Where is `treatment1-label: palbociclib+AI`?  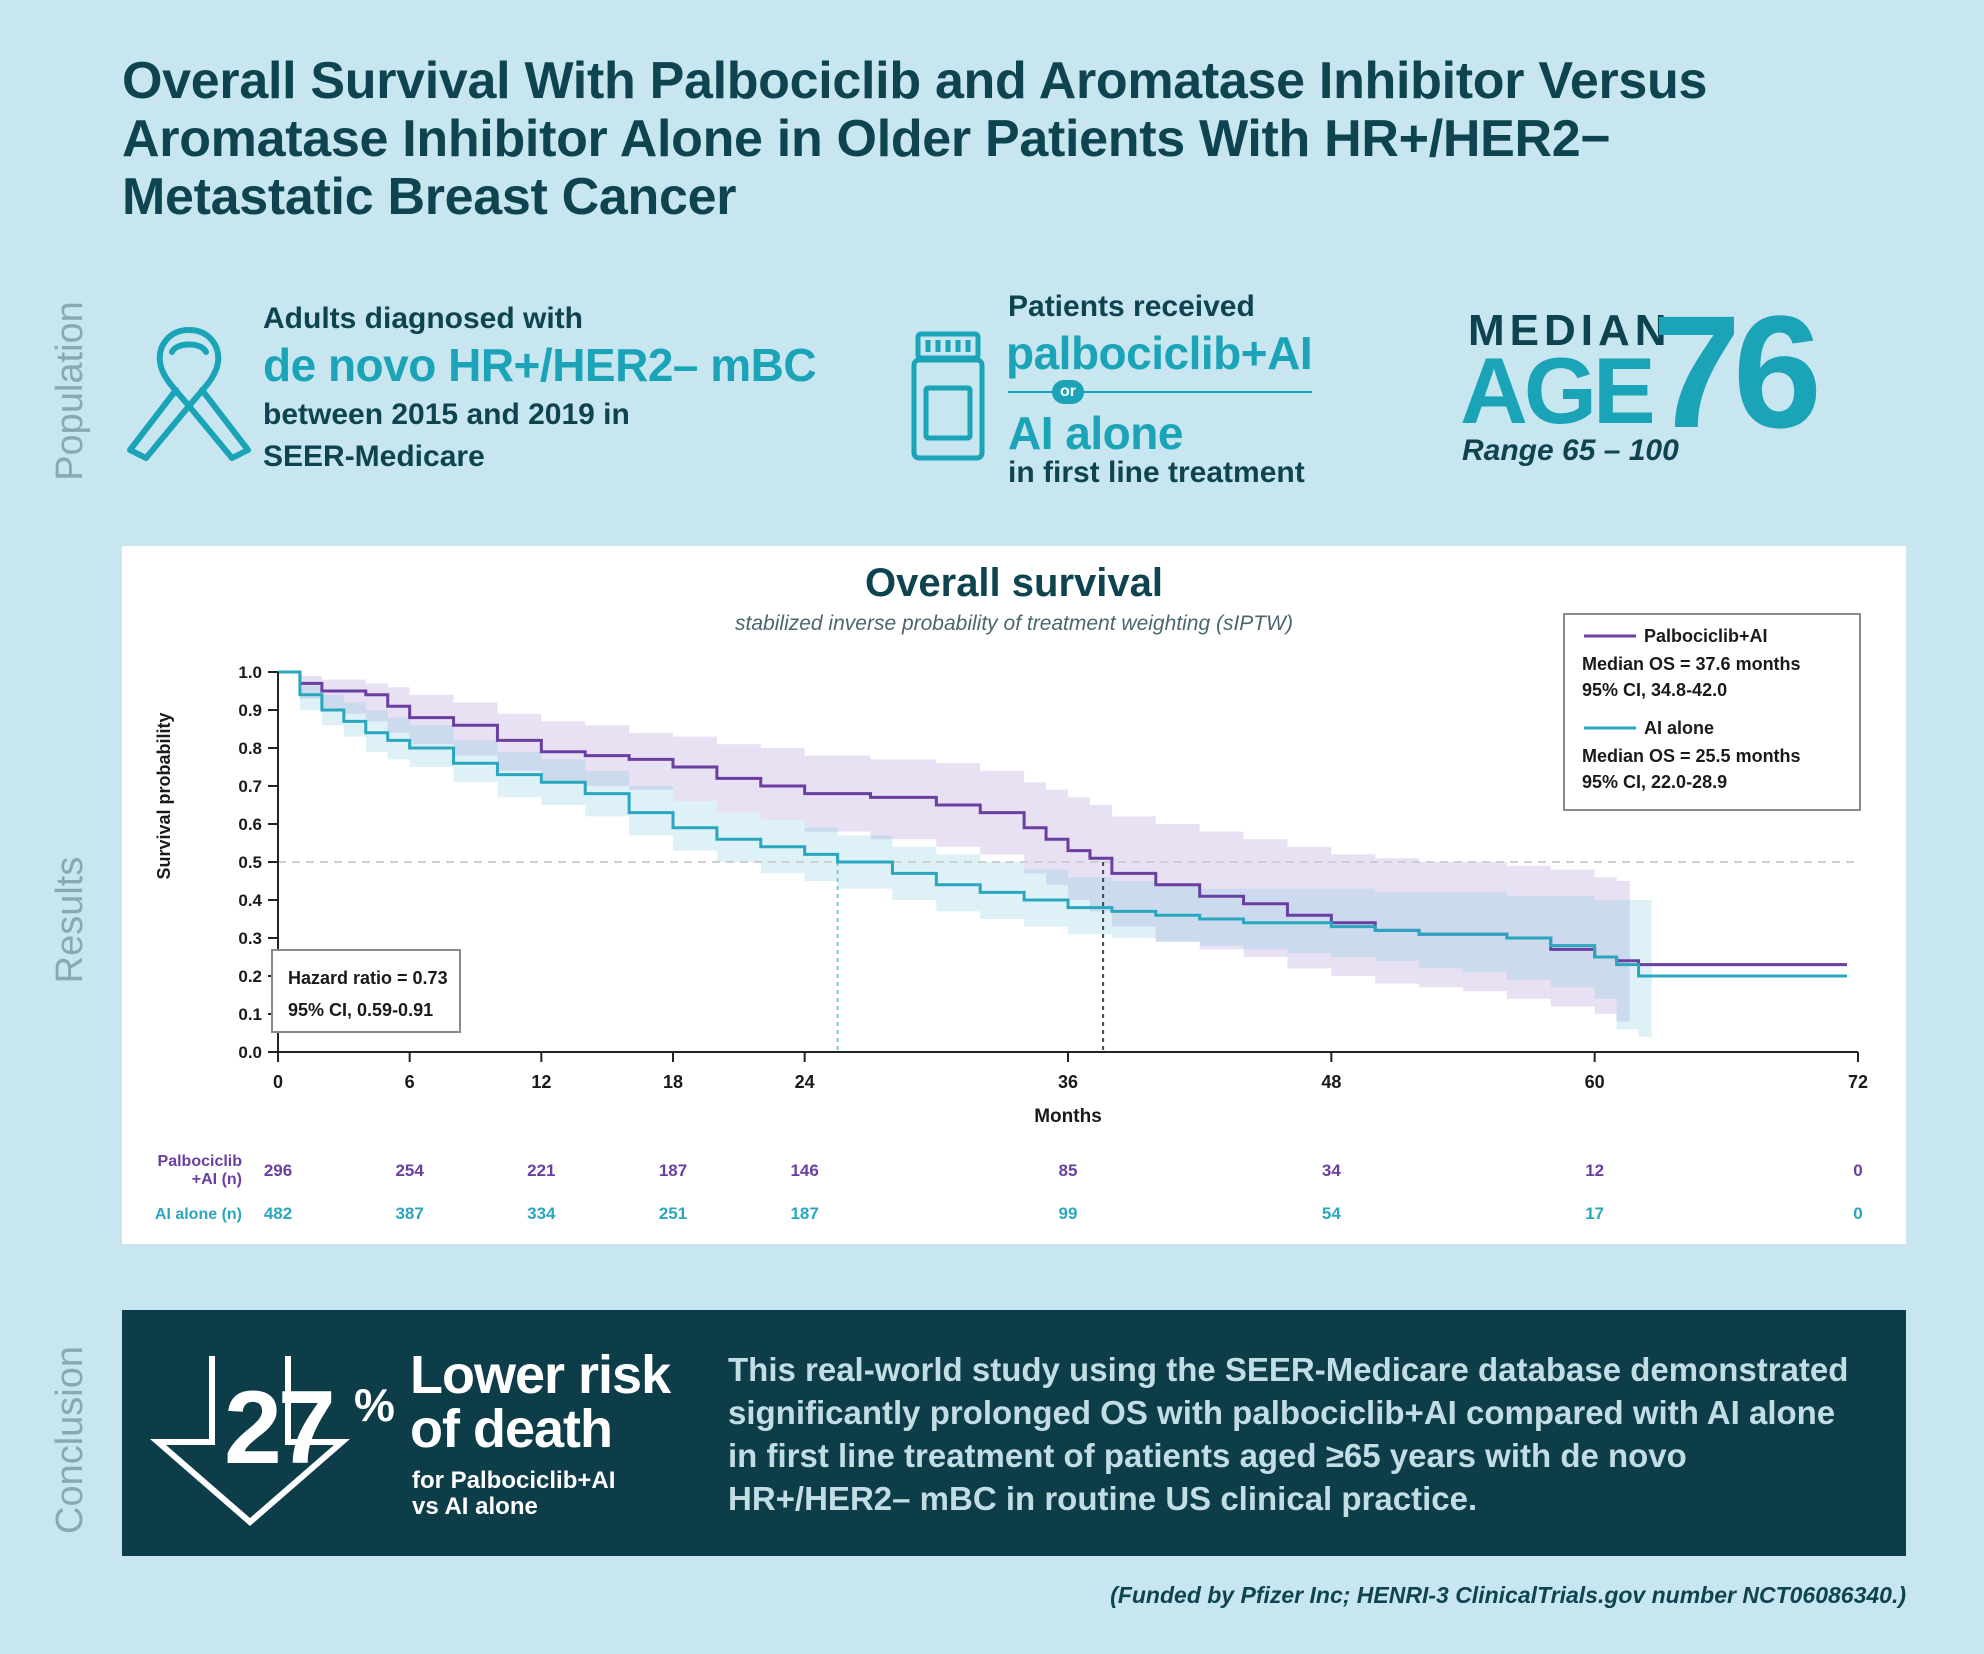 treatment1-label: palbociclib+AI is located at coordinates (1159, 353).